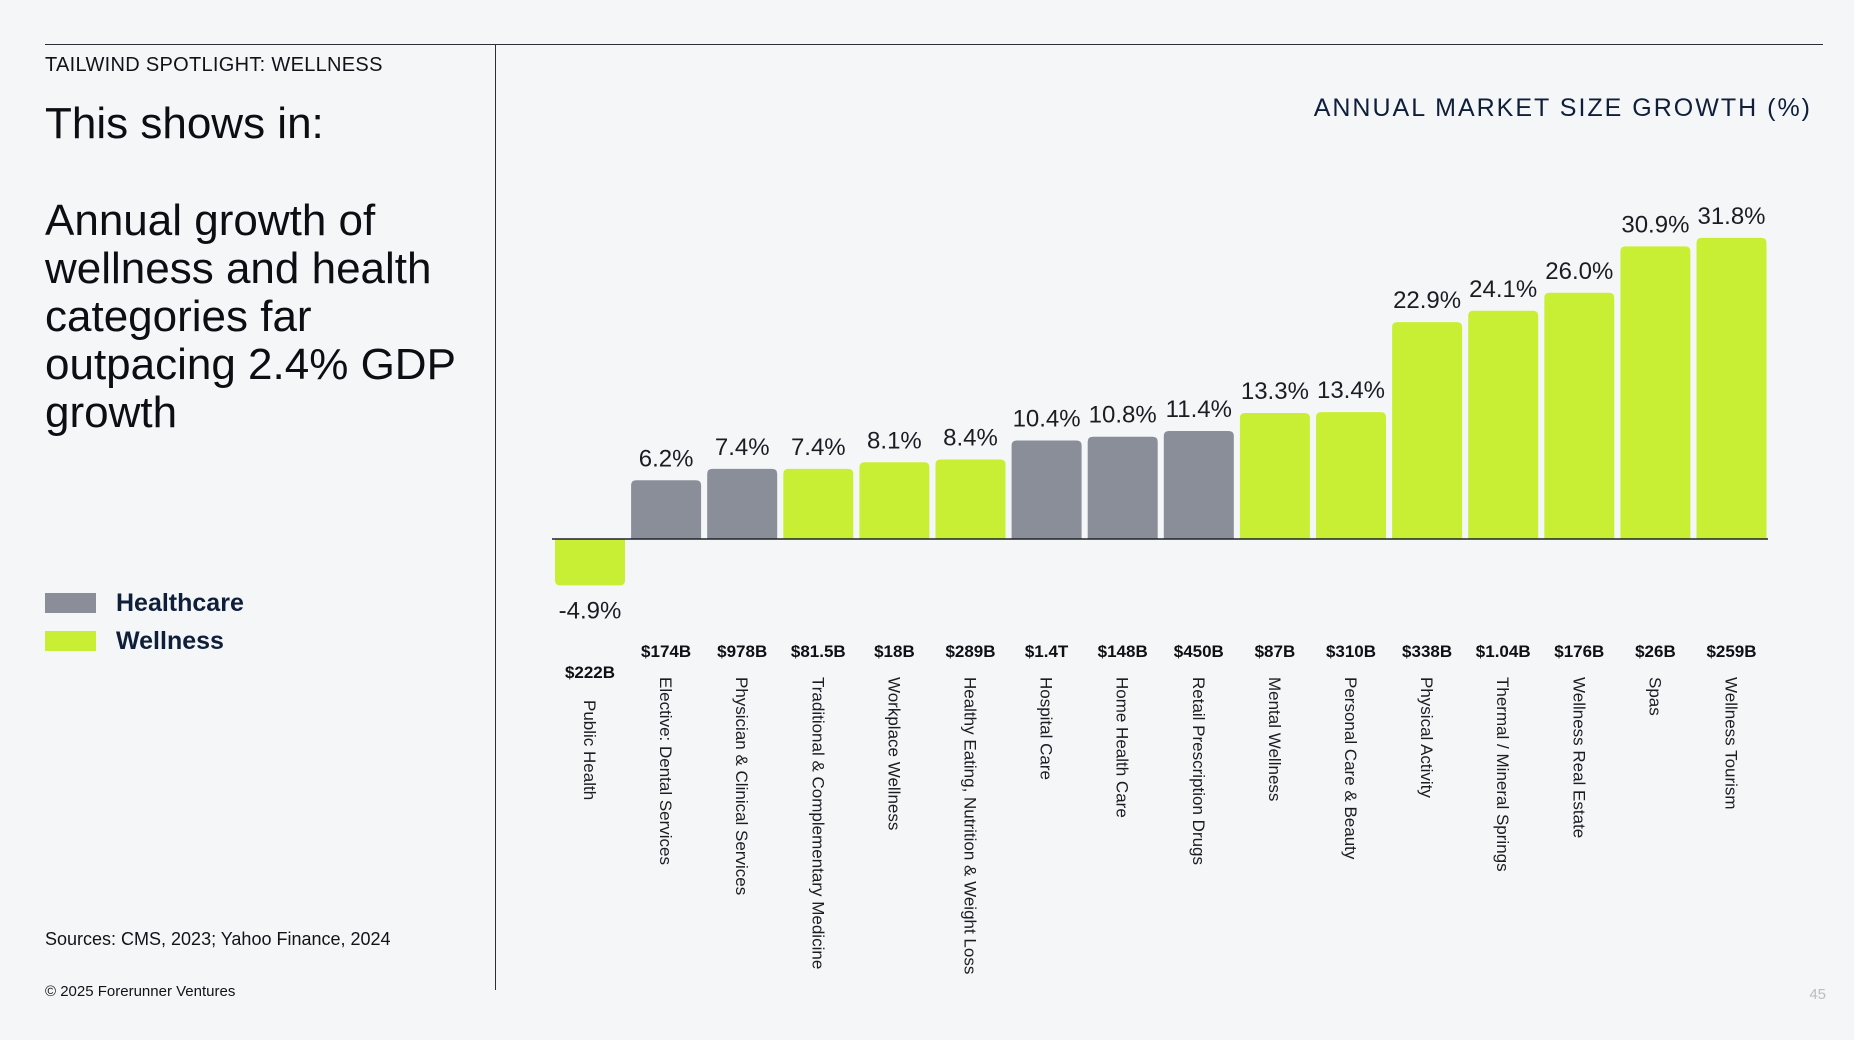 Image resolution: width=1854 pixels, height=1040 pixels. What do you see at coordinates (970, 825) in the screenshot?
I see `category-label: Healthy Eating, Nutrition & Weight Loss` at bounding box center [970, 825].